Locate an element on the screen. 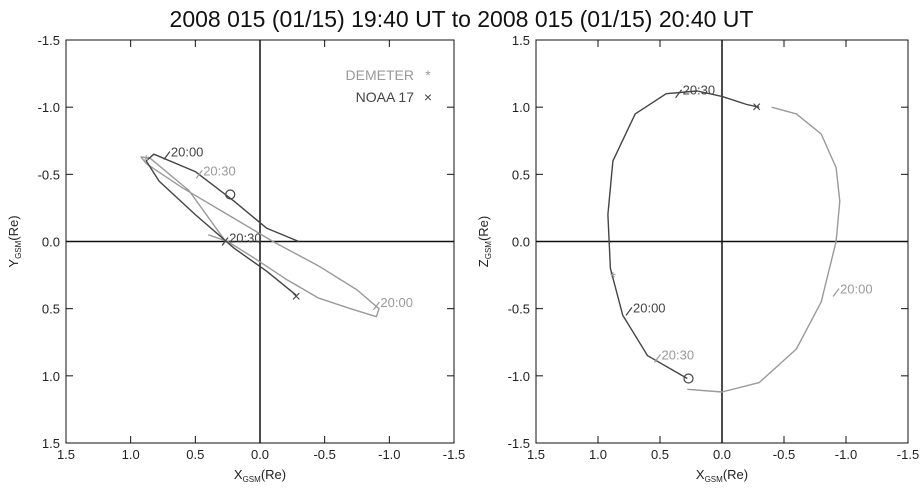 The image size is (923, 489). legend-symbol: * is located at coordinates (428, 75).